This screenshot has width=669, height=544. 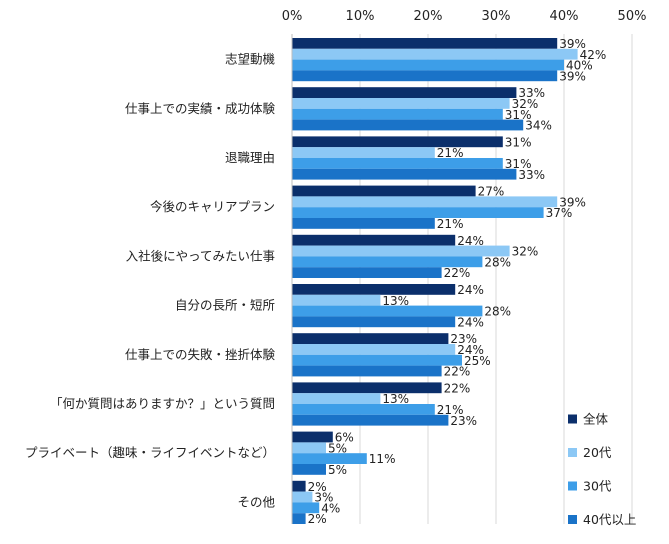 I want to click on value-label: 3%, so click(x=323, y=498).